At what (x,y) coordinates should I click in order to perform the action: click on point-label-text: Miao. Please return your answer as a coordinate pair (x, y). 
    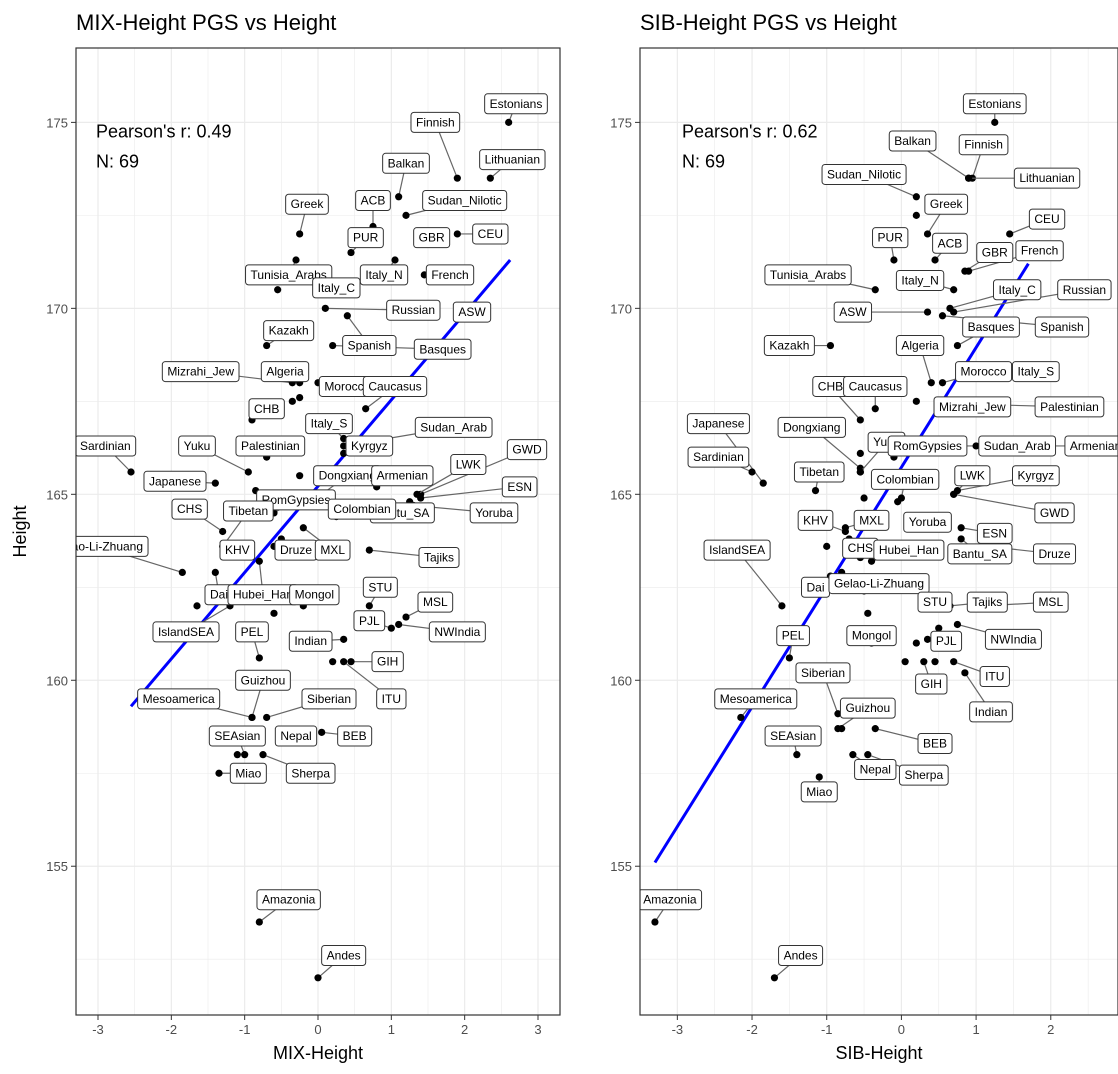
    Looking at the image, I should click on (819, 792).